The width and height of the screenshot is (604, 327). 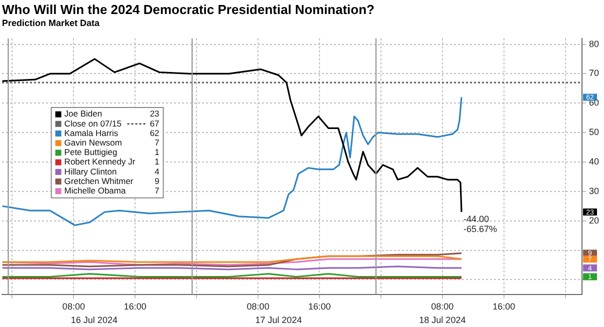 What do you see at coordinates (157, 171) in the screenshot?
I see `annotation: 4` at bounding box center [157, 171].